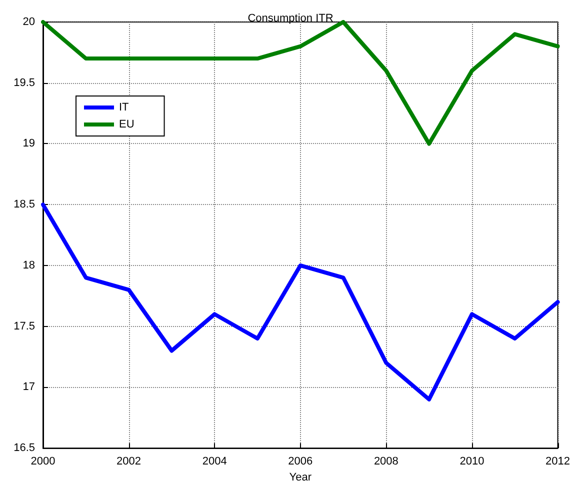 Image resolution: width=581 pixels, height=496 pixels. What do you see at coordinates (472, 462) in the screenshot?
I see `x-tick-label: 2010` at bounding box center [472, 462].